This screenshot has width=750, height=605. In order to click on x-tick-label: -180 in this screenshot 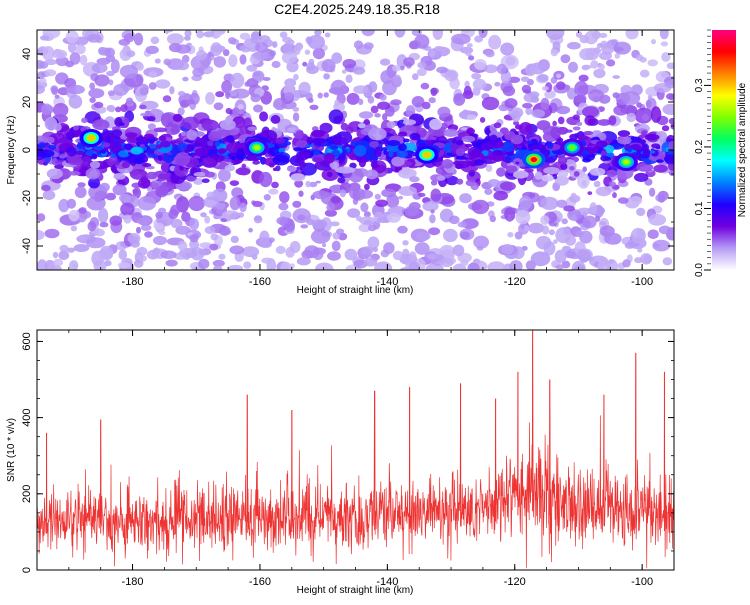, I will do `click(133, 582)`.